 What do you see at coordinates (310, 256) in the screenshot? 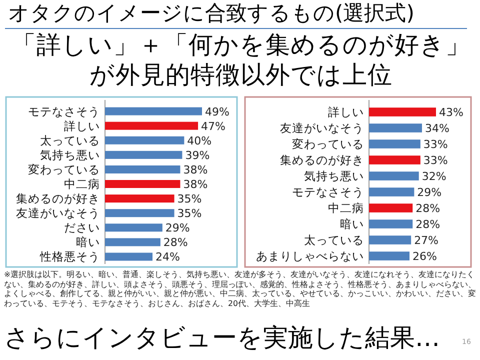
I see `y-tick-label: あまりしゃべらない` at bounding box center [310, 256].